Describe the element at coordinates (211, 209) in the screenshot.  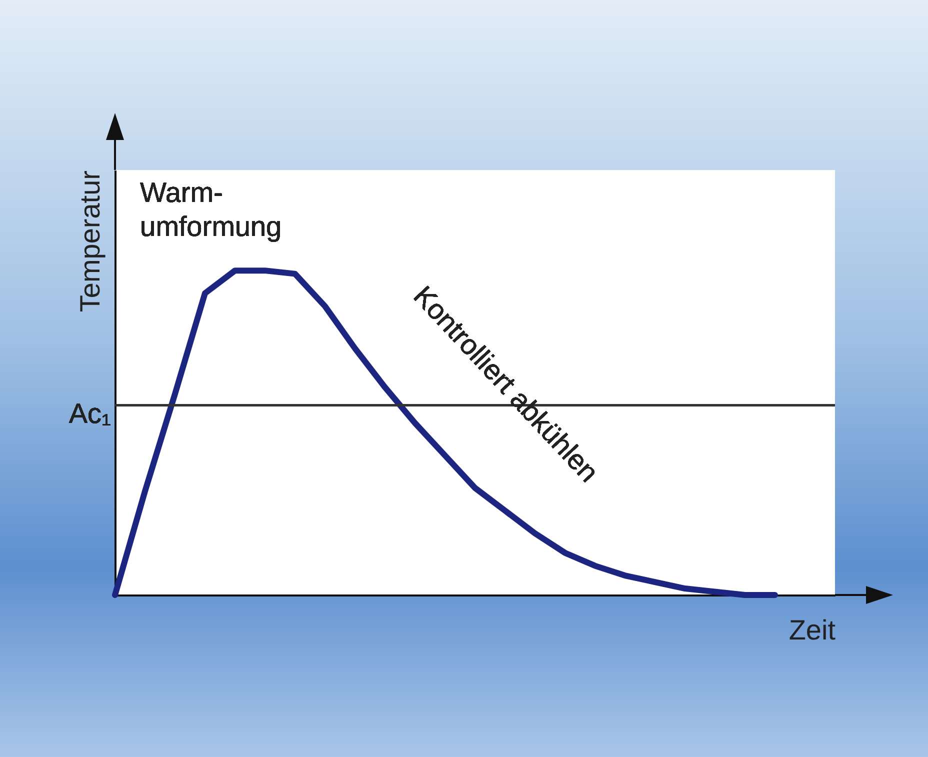
I see `text: Warm- umformung` at that location.